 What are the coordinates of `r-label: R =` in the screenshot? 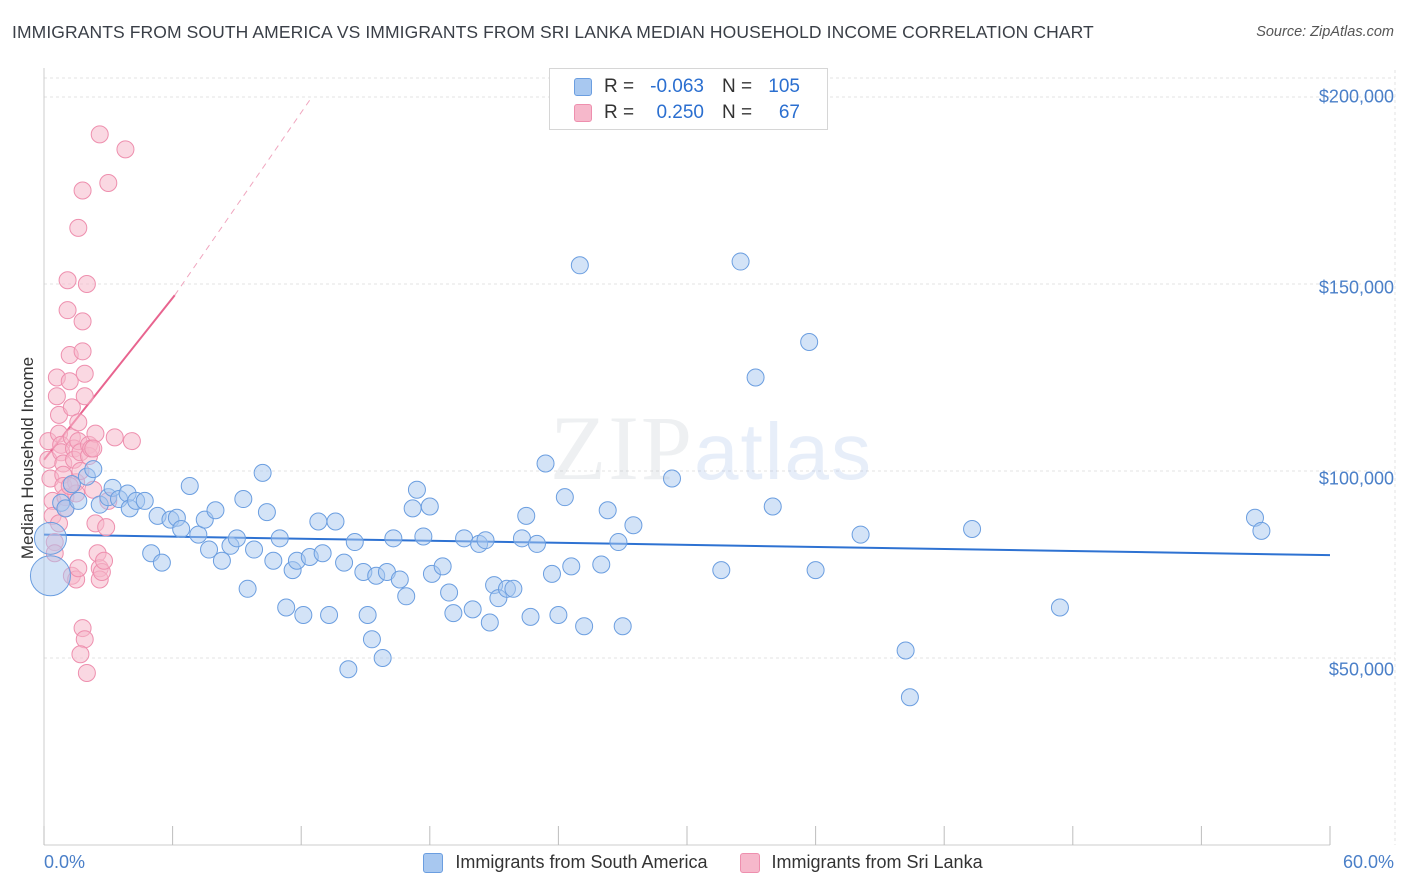 It's located at (619, 112).